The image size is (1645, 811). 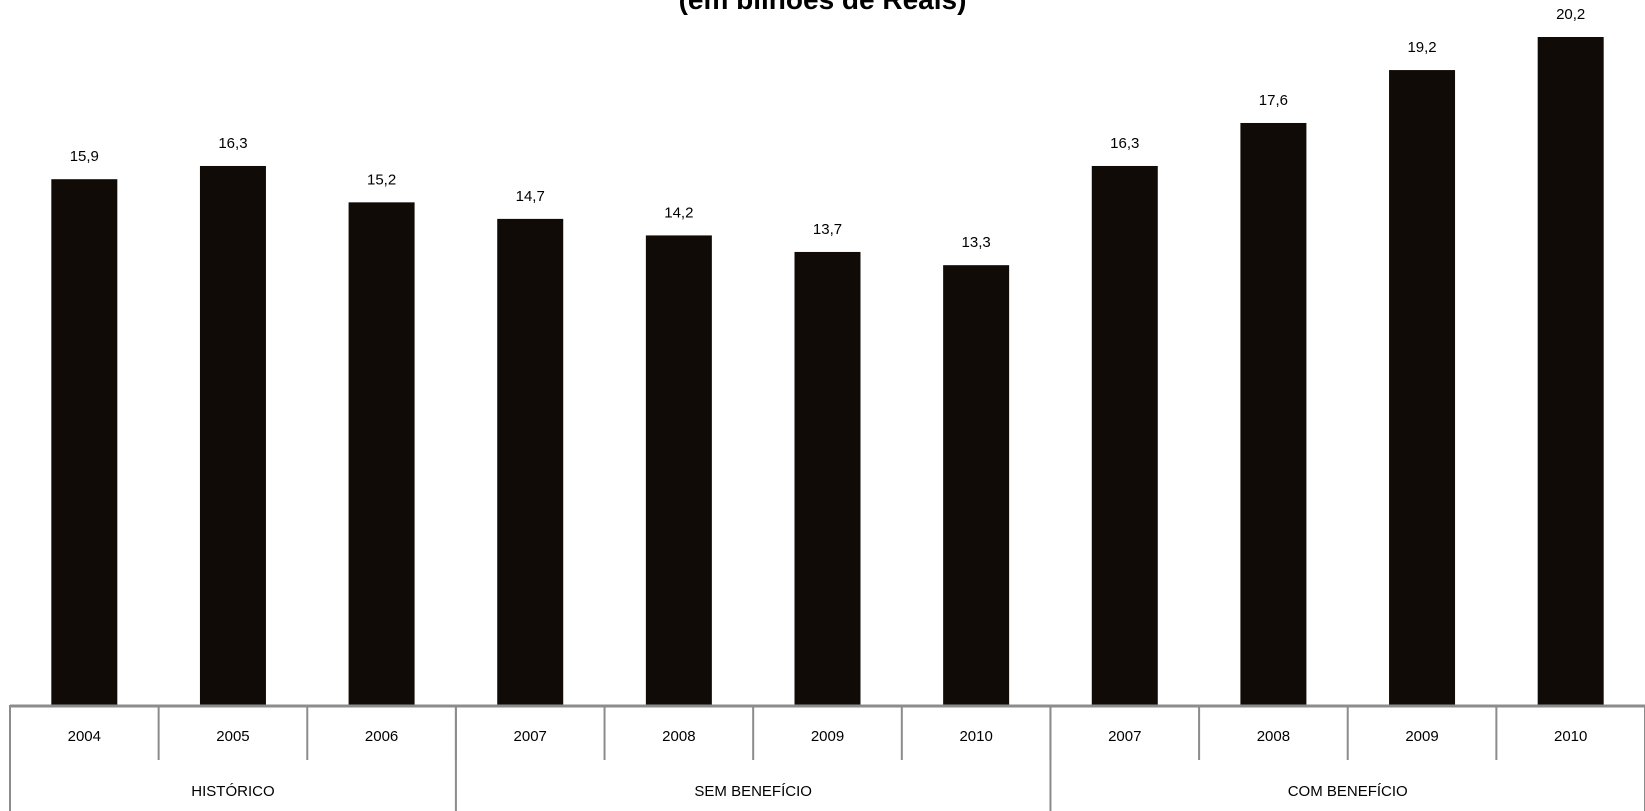 I want to click on x-tick-label: 2005, so click(x=232, y=736).